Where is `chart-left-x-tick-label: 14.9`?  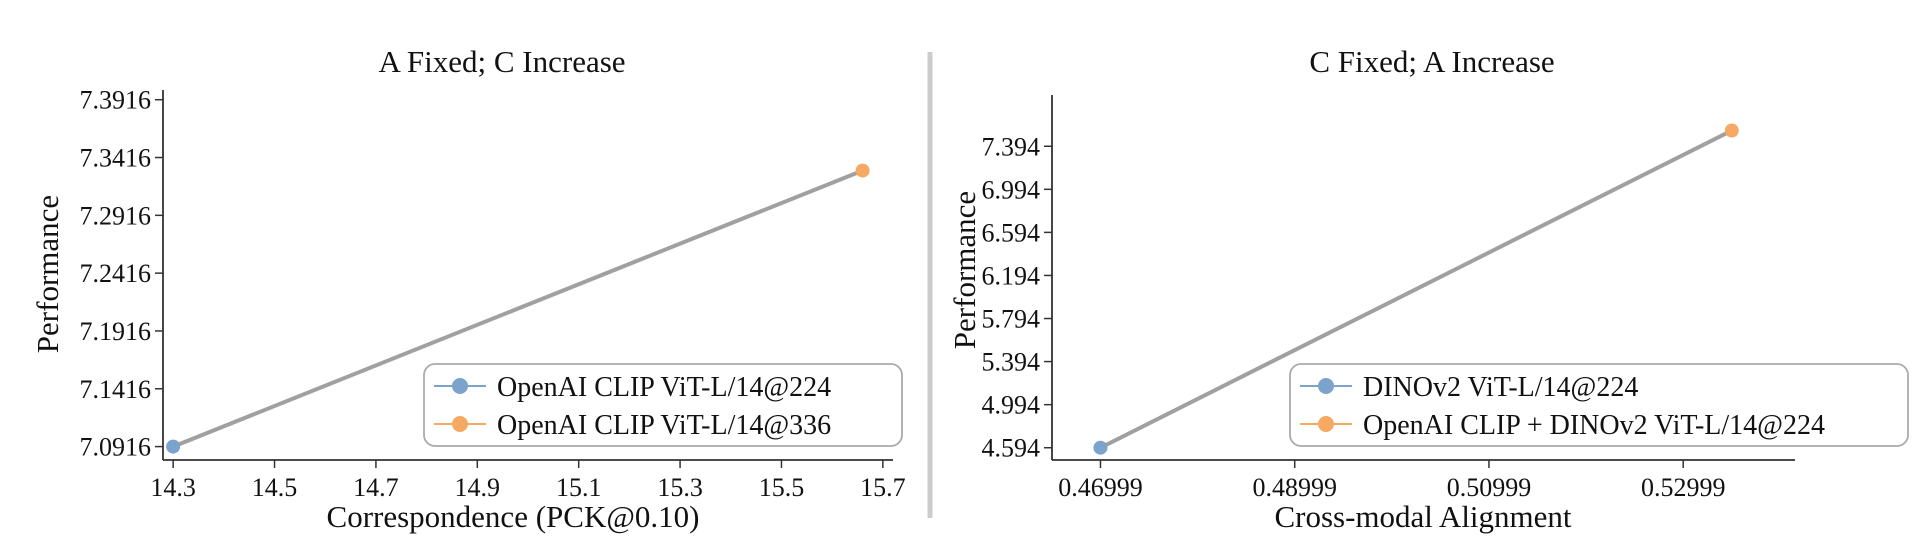 chart-left-x-tick-label: 14.9 is located at coordinates (478, 487).